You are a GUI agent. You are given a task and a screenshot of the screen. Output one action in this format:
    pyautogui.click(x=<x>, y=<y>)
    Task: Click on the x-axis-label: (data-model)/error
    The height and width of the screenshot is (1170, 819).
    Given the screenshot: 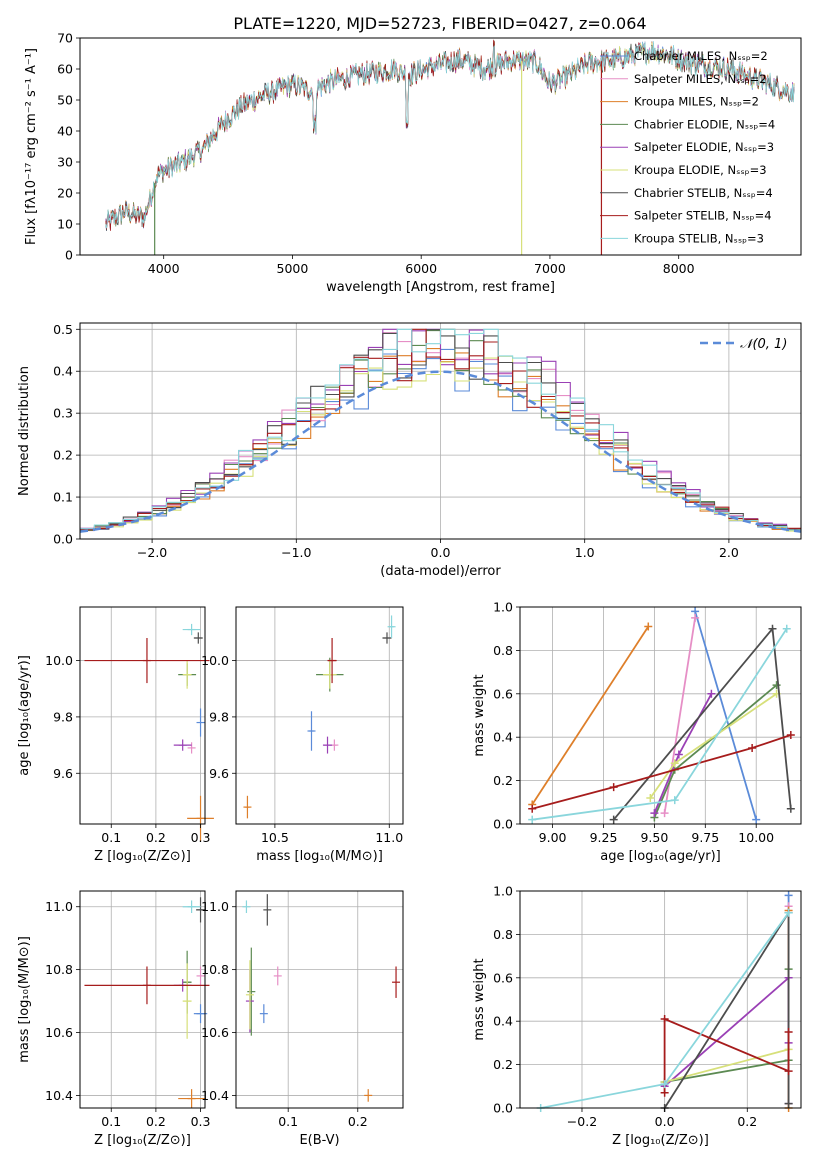 What is the action you would take?
    pyautogui.click(x=440, y=571)
    